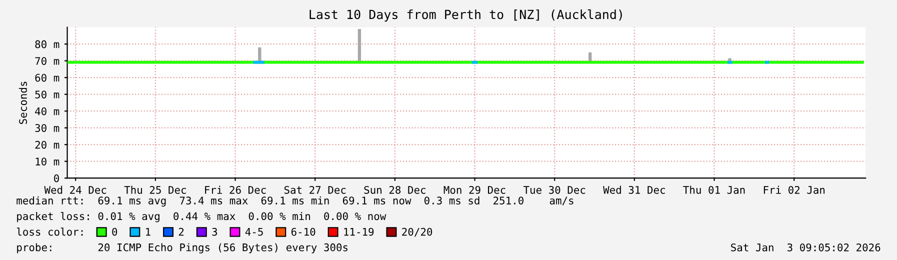 The width and height of the screenshot is (897, 260). Describe the element at coordinates (155, 190) in the screenshot. I see `x-tick-label: Thu 25 Dec` at that location.